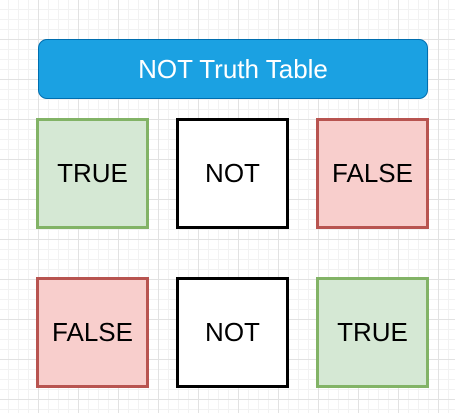  I want to click on row1-output-box: FALSE, so click(372, 173).